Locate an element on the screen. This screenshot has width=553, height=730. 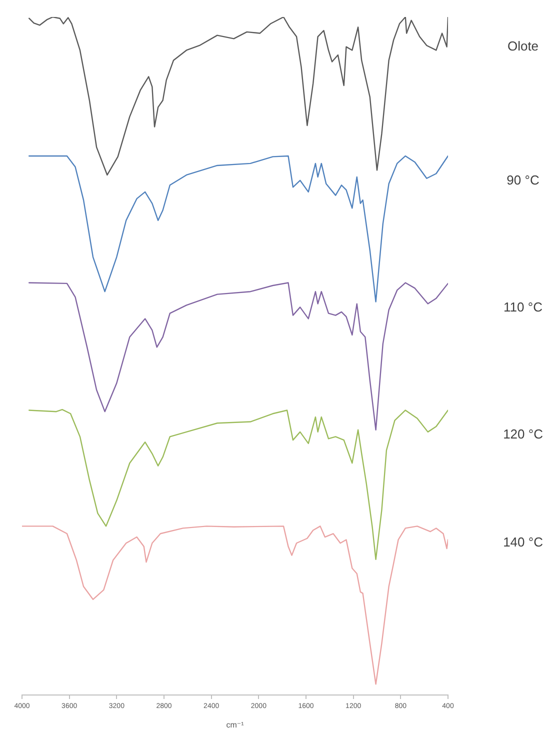
x-axis-title: cm⁻¹ is located at coordinates (235, 725).